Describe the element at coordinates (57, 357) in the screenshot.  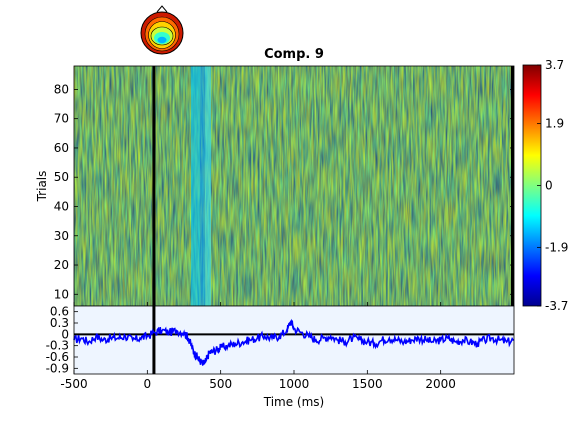
I see `erp-y-tick-label: -0.6` at that location.